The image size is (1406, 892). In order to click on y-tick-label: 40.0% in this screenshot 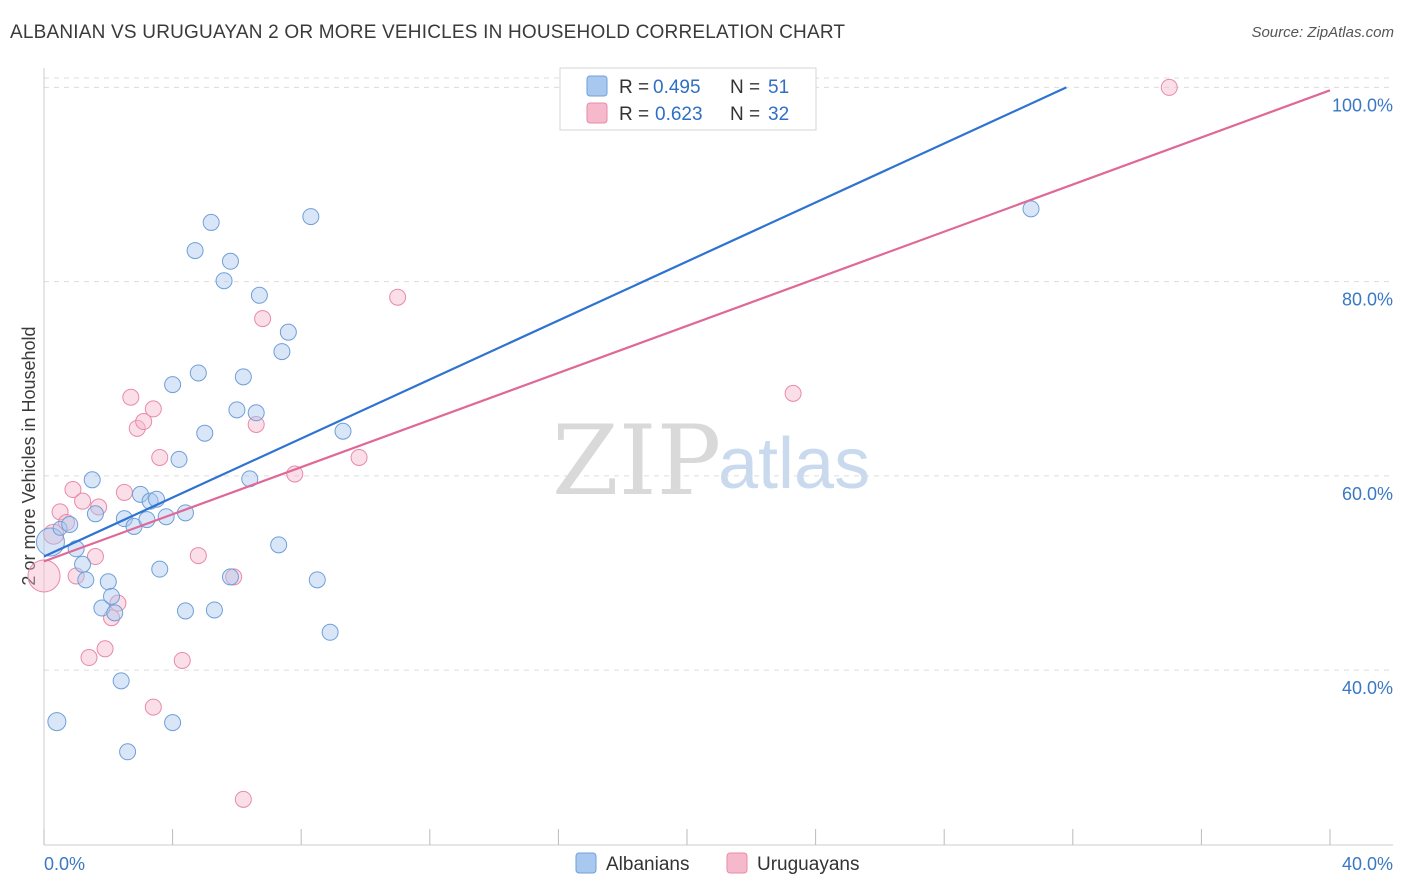, I will do `click(1367, 688)`.